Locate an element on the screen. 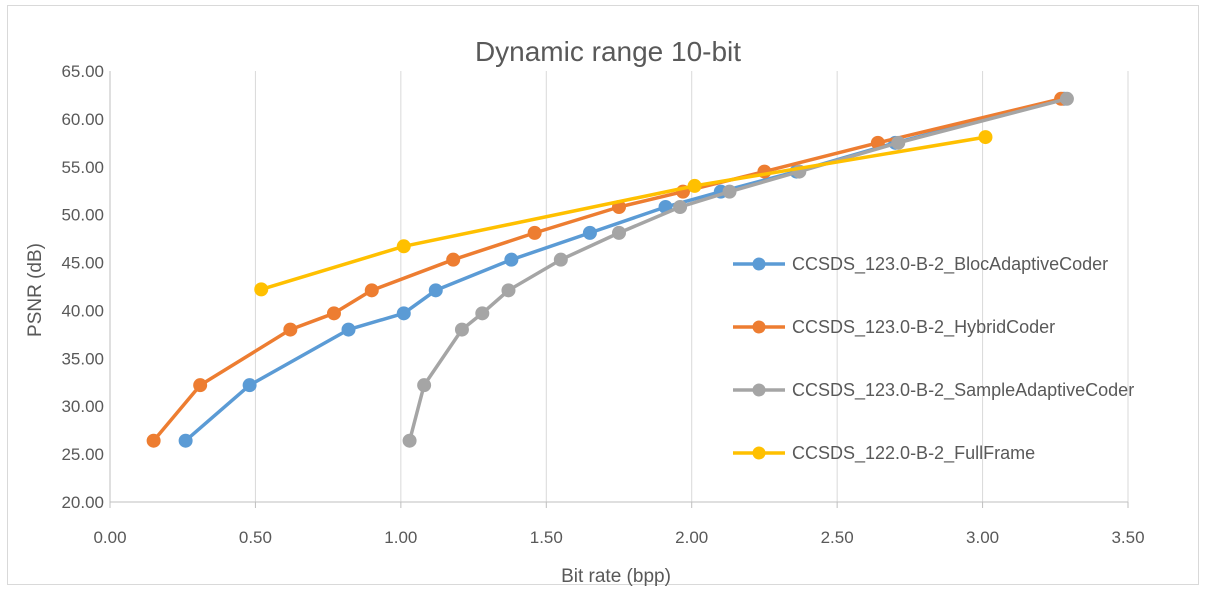  y-tick-label: 50.00 is located at coordinates (82, 215).